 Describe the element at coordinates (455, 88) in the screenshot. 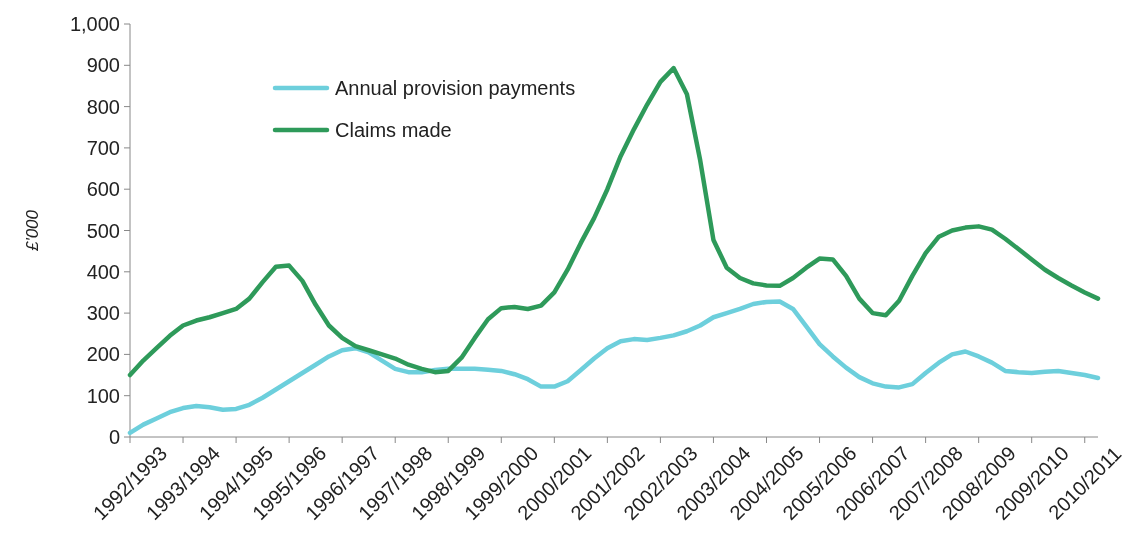

I see `legend-label: Annual provision payments` at that location.